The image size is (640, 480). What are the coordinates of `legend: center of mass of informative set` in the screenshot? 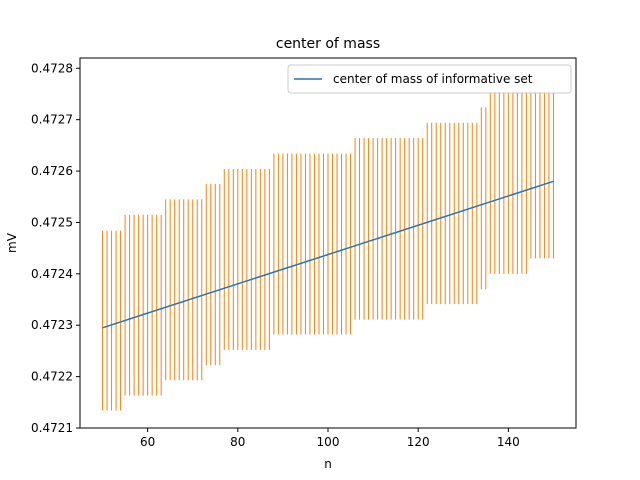 It's located at (429, 79).